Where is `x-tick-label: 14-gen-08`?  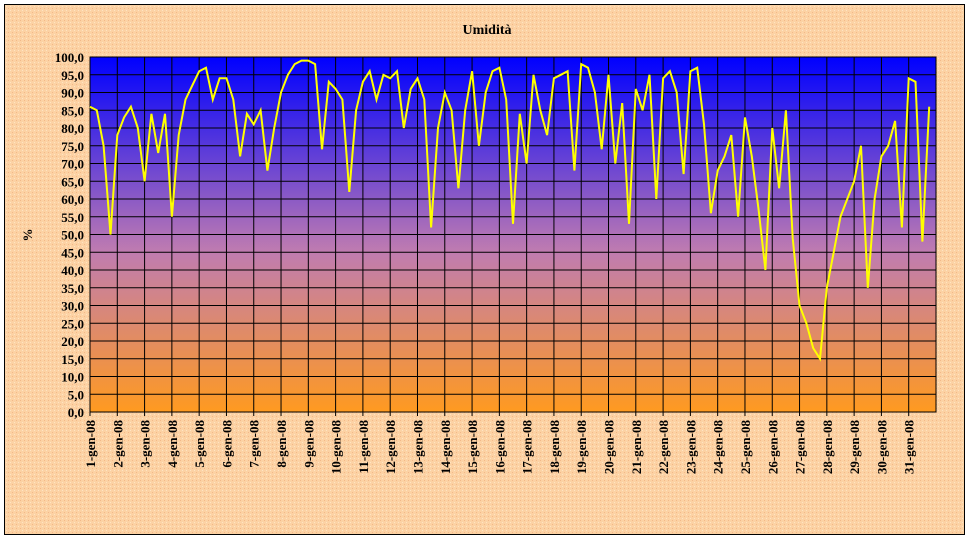 x-tick-label: 14-gen-08 is located at coordinates (445, 447).